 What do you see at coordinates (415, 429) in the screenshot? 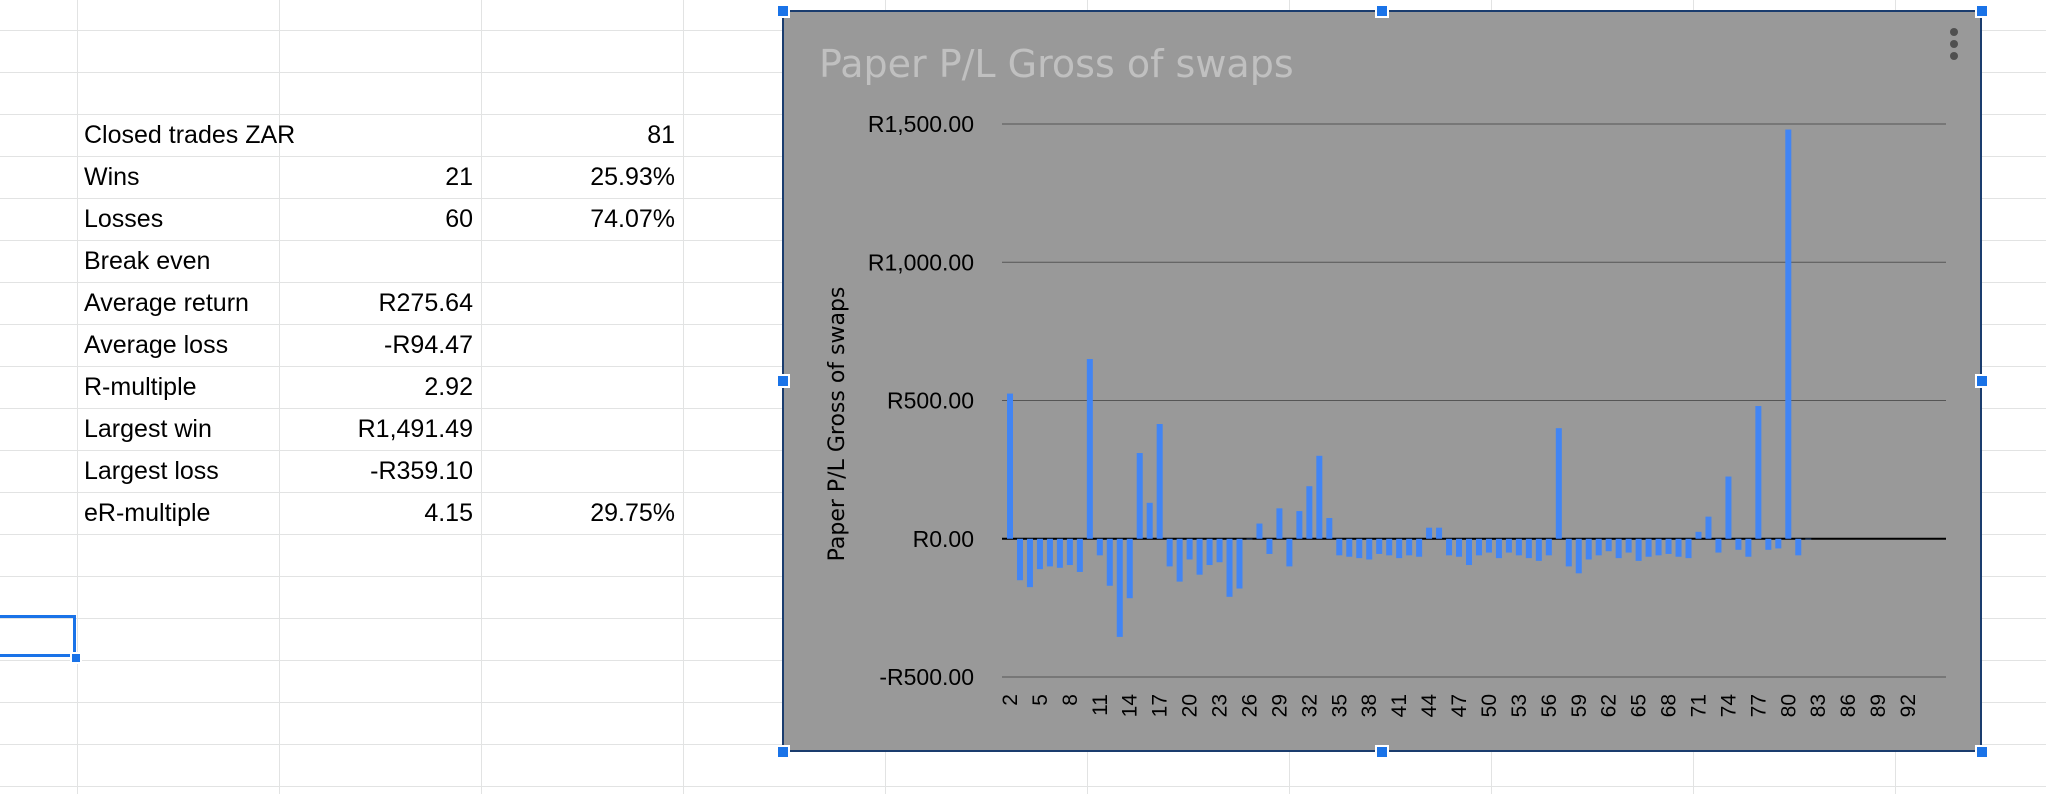
I see `stat-value: R1,491.49` at bounding box center [415, 429].